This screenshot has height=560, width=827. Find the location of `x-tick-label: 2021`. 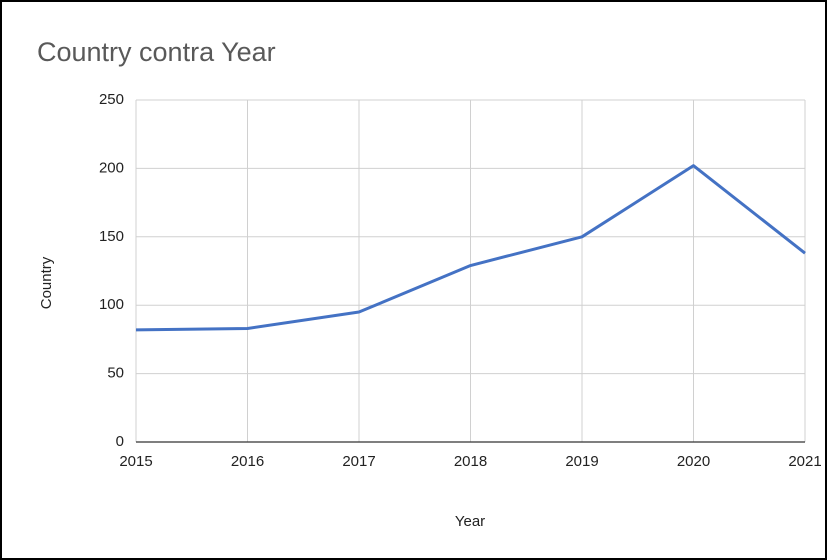

x-tick-label: 2021 is located at coordinates (804, 461).